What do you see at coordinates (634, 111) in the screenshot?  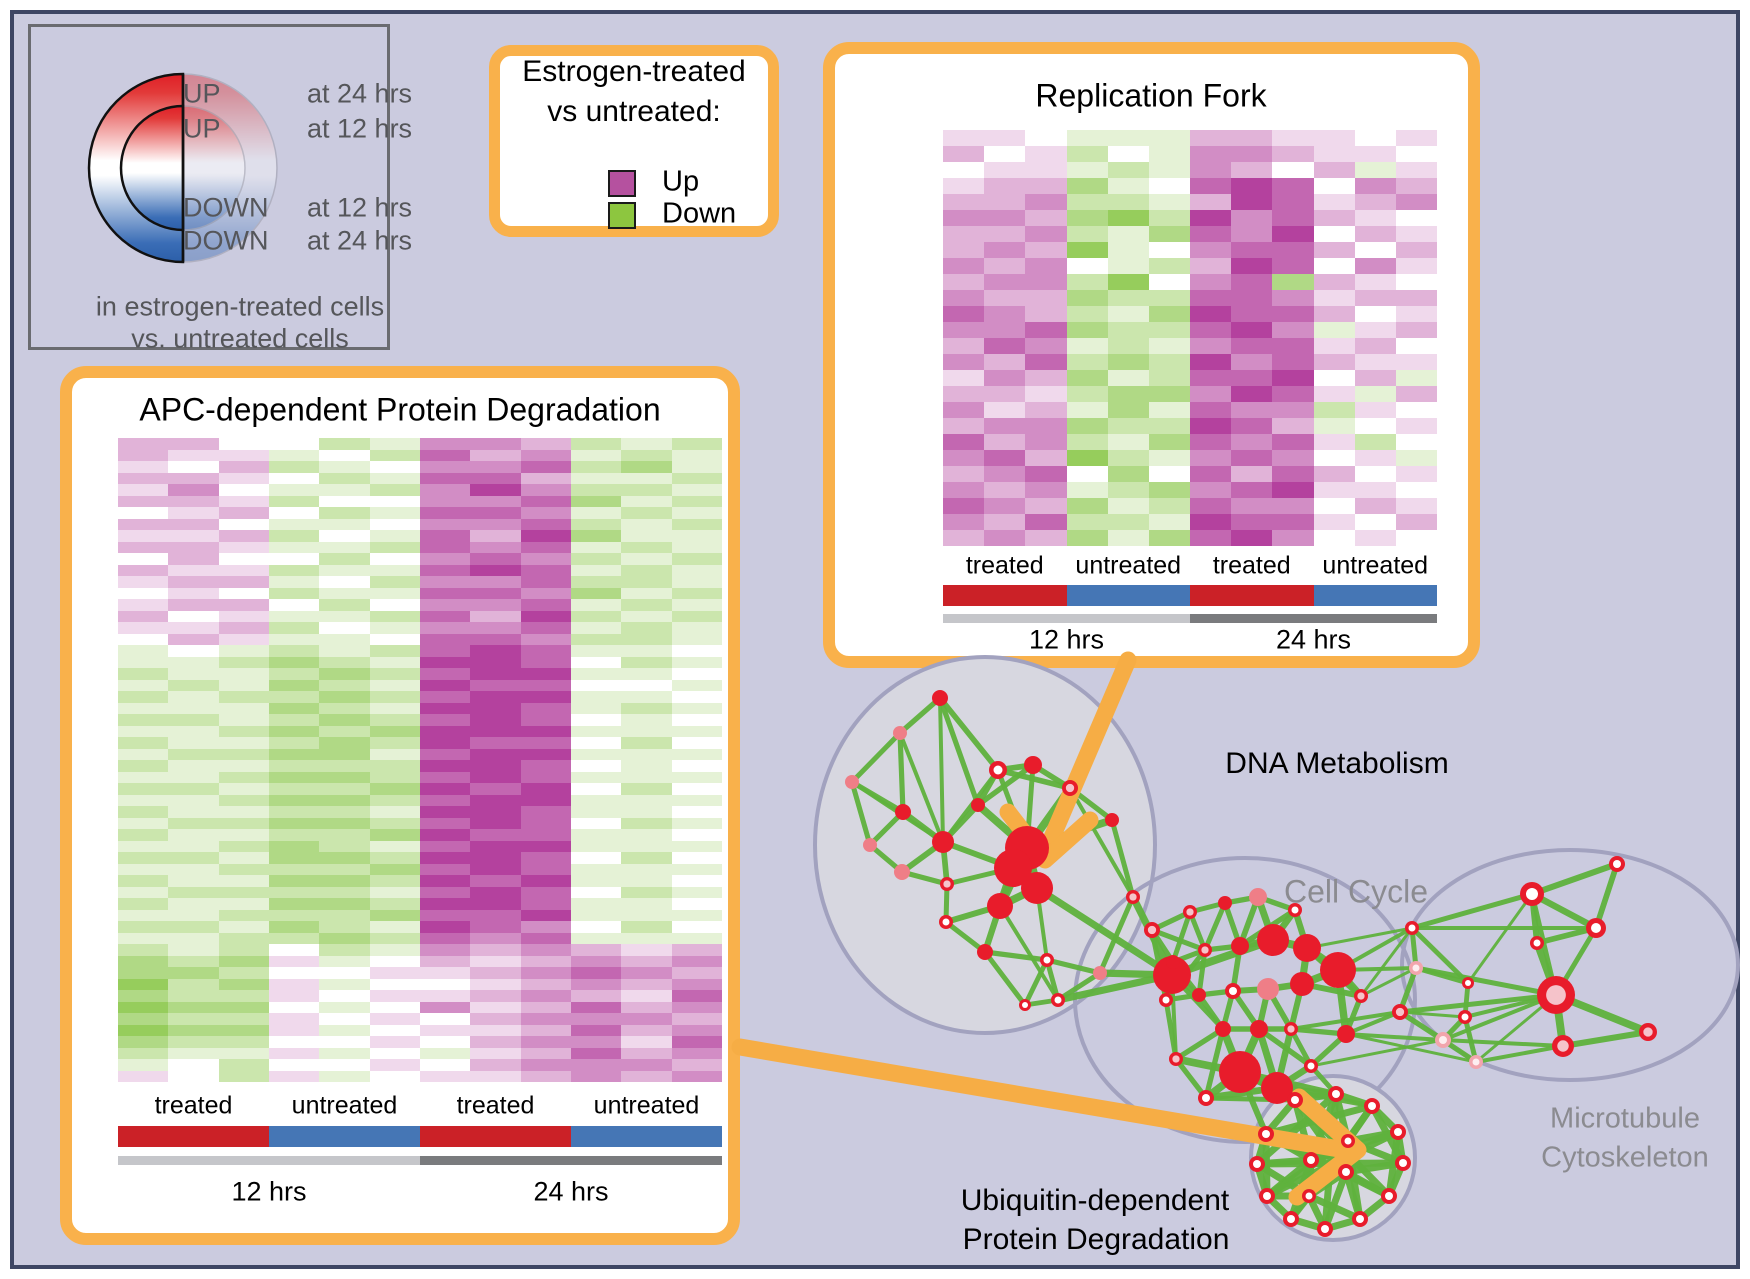 I see `estrogen-legend-title-line2: vs untreated:` at bounding box center [634, 111].